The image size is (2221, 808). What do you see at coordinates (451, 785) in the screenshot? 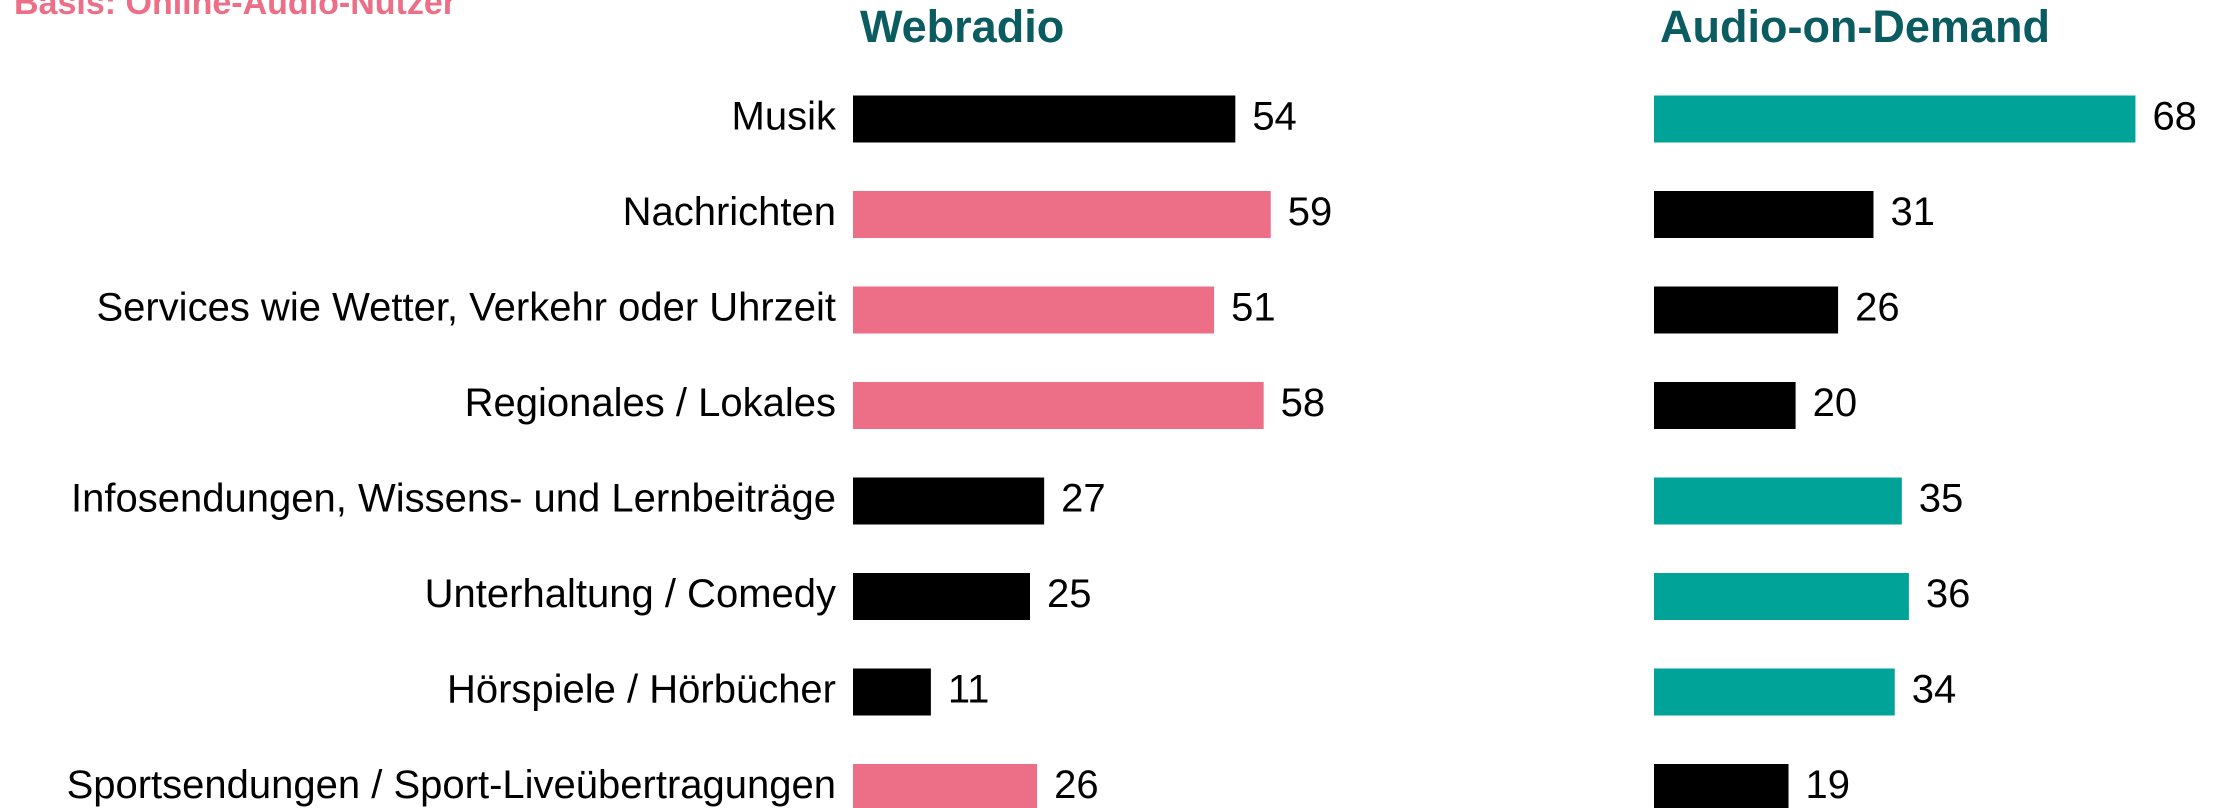
I see `category-label: Sportsendungen / Sport-Liveübertragungen` at bounding box center [451, 785].